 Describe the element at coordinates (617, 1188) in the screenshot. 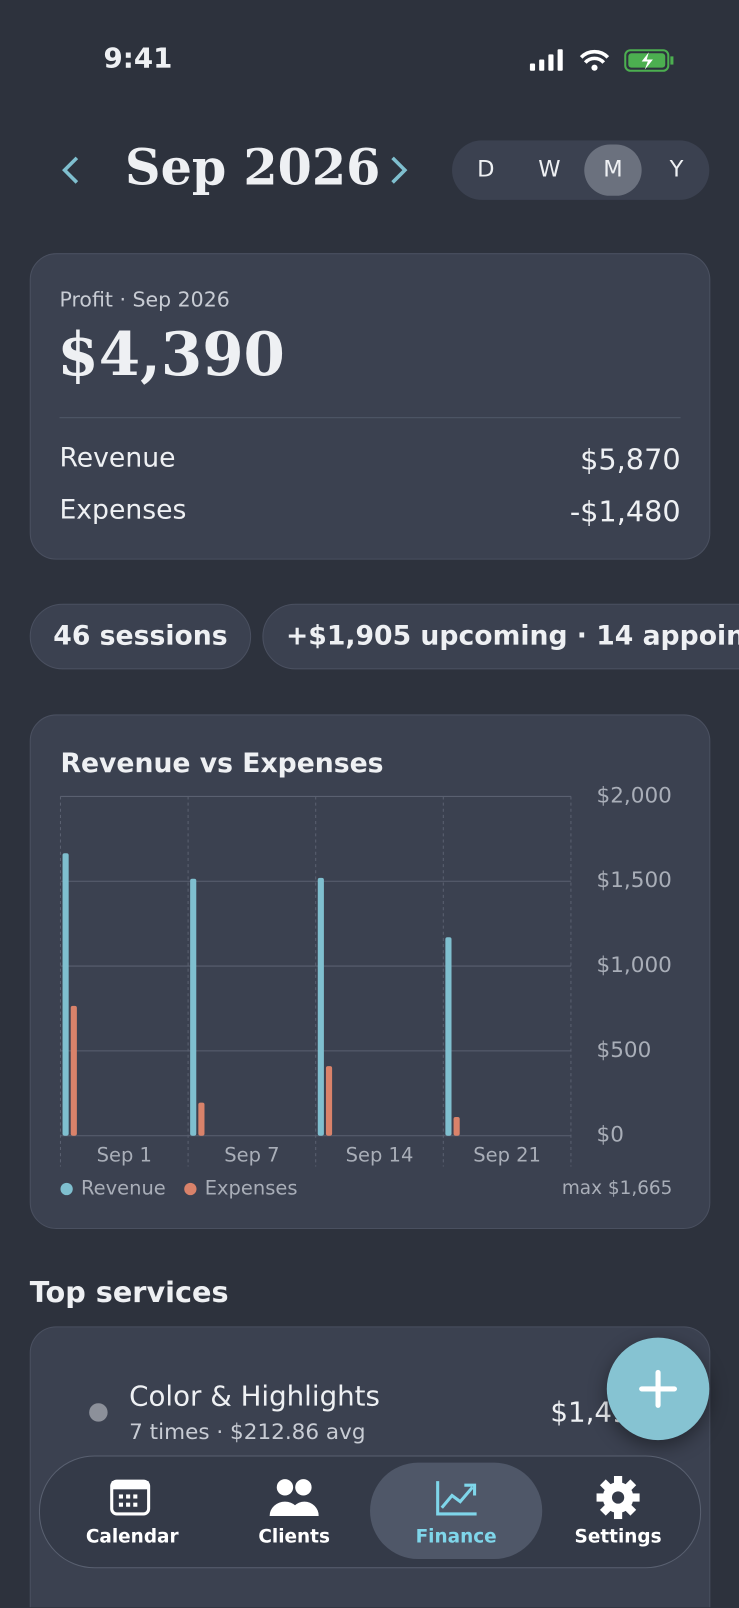

I see `chart-annotation: max $1,665` at that location.